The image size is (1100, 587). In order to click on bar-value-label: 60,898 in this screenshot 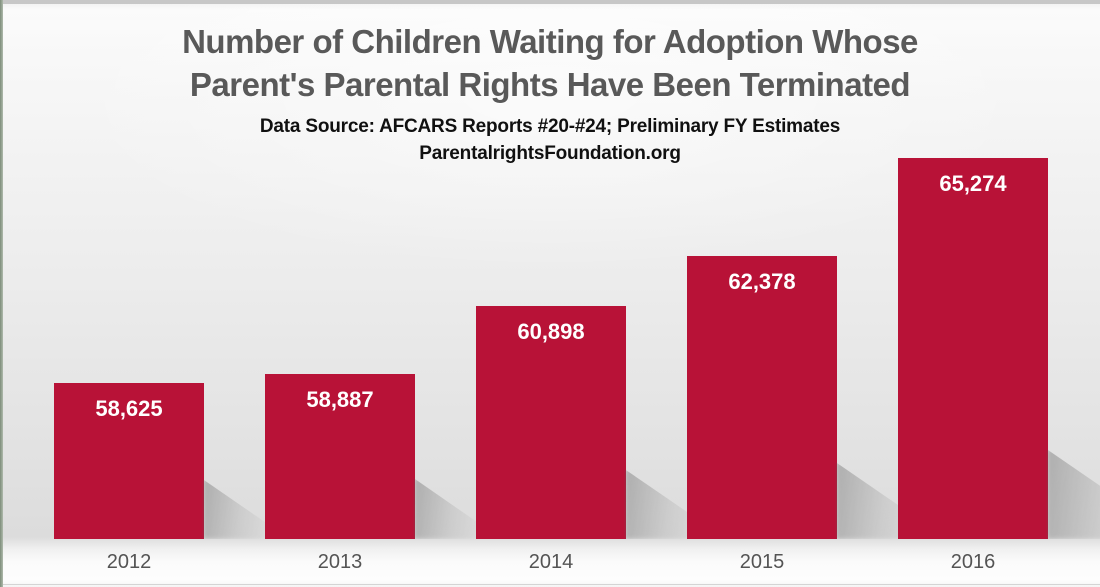, I will do `click(551, 331)`.